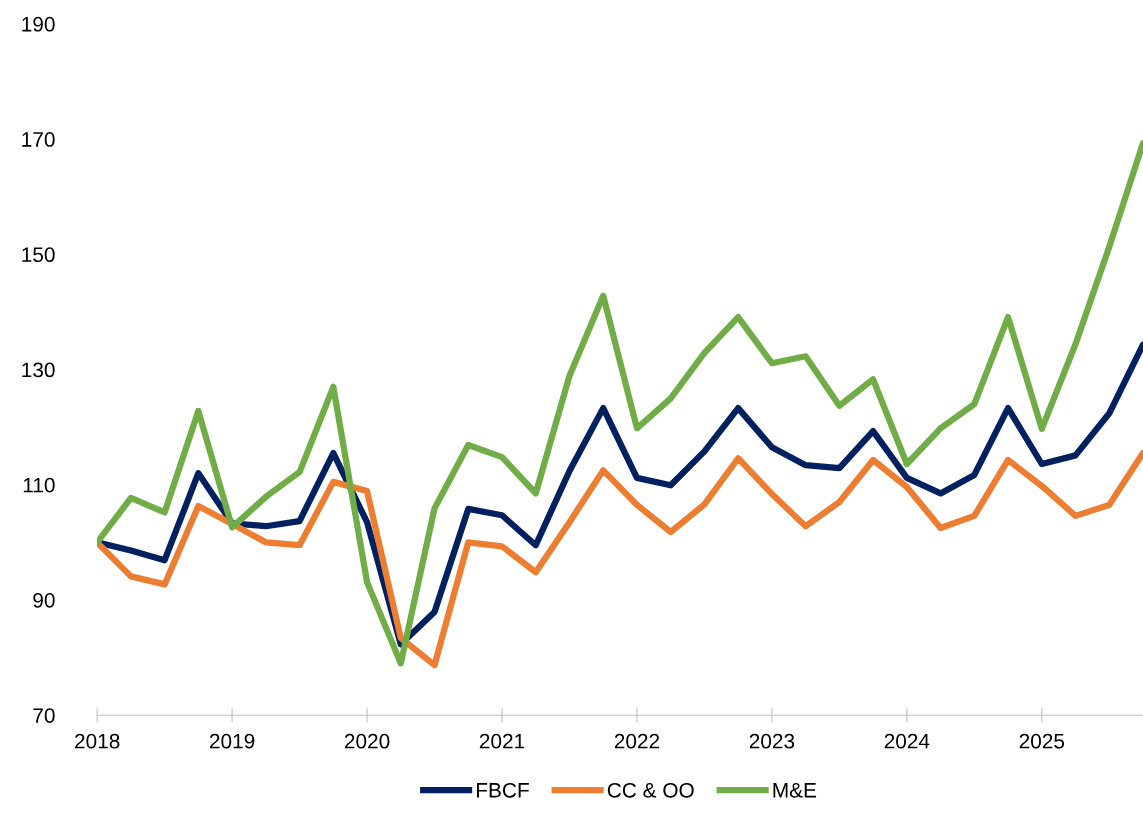 The image size is (1143, 823). Describe the element at coordinates (39, 485) in the screenshot. I see `y-tick-label: 110` at that location.